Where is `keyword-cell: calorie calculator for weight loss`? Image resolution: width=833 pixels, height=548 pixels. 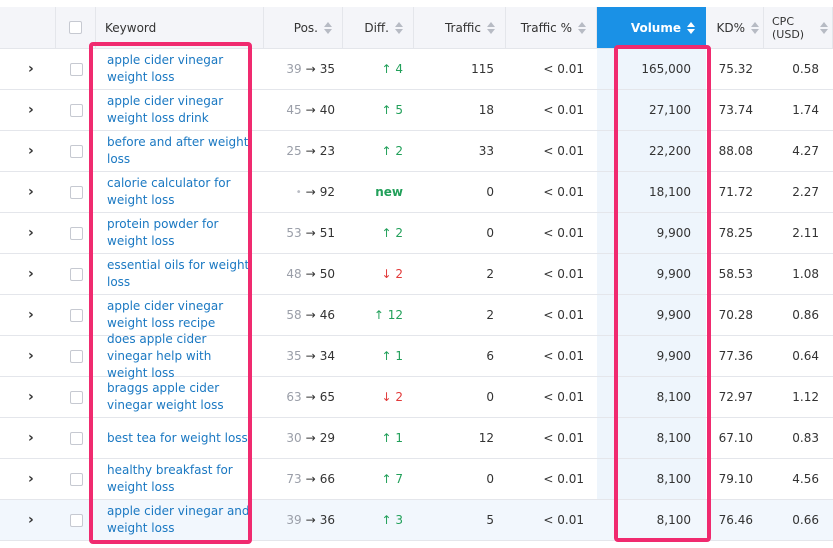
keyword-cell: calorie calculator for weight loss is located at coordinates (182, 192).